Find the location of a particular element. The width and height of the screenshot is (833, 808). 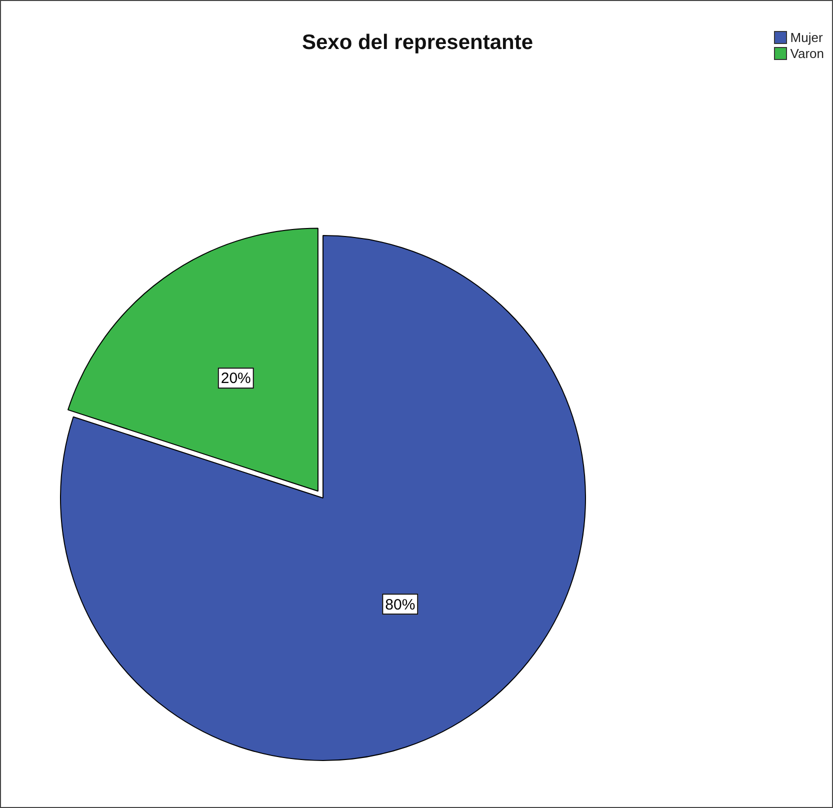

data-label: 80% is located at coordinates (400, 605).